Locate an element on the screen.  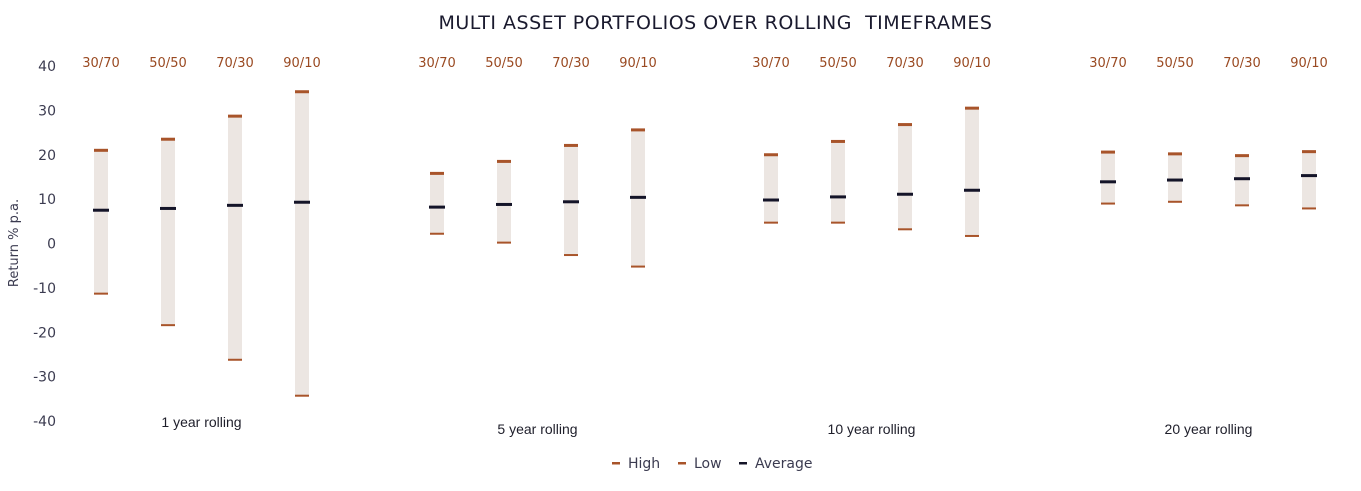
panel-4: 30/70 50/50 70/30 90/10 20 year rolling is located at coordinates (1208, 246).